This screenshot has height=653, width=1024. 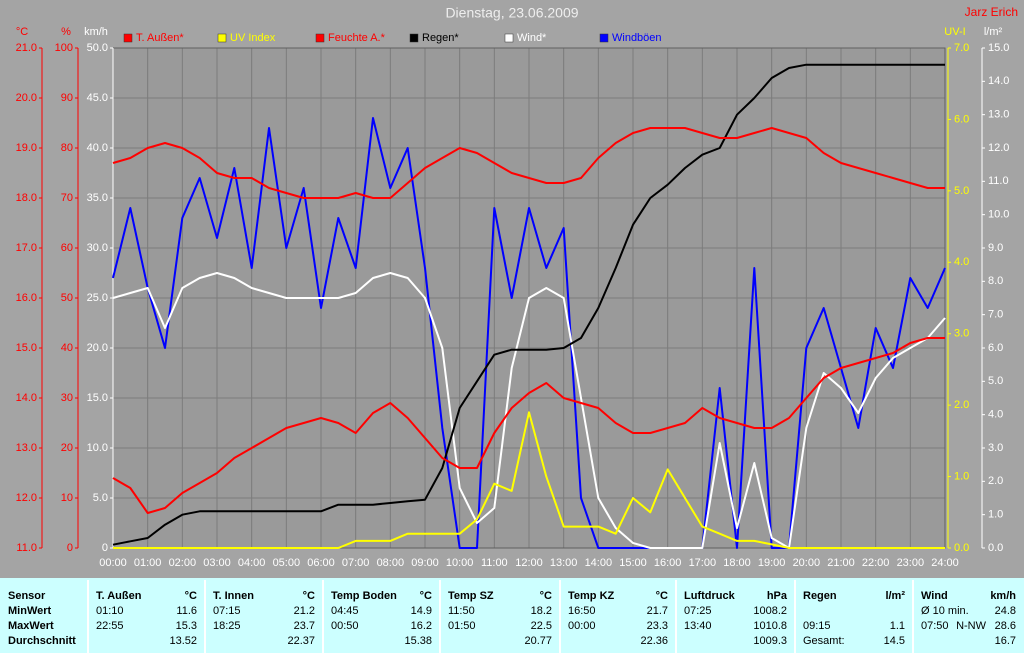 I want to click on x-tick-label: 02:00, so click(x=183, y=563).